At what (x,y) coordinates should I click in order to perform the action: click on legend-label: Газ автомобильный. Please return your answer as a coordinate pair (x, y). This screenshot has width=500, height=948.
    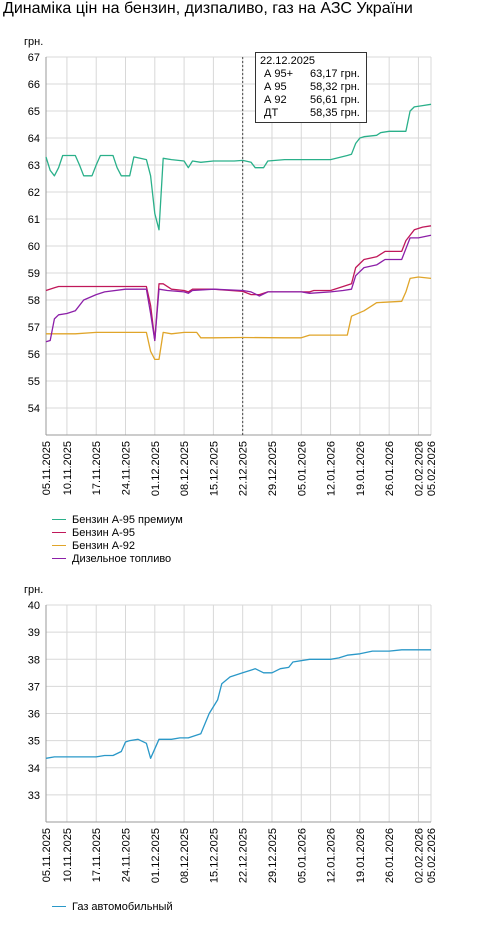
    Looking at the image, I should click on (122, 906).